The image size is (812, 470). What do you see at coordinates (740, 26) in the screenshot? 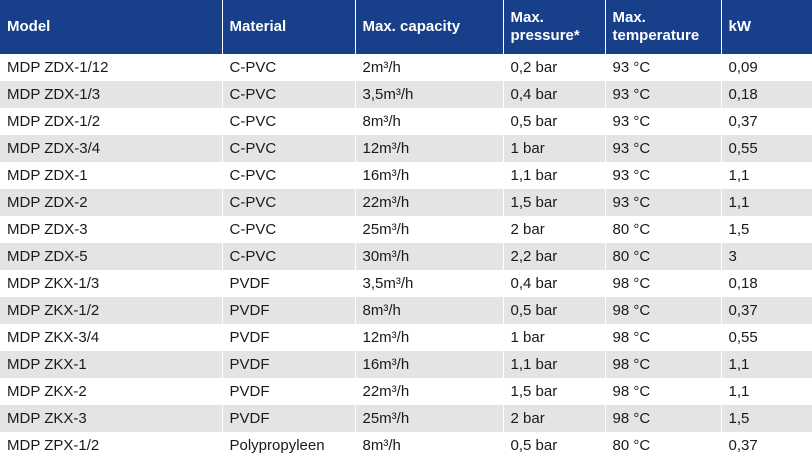
I see `header-kw-line-1: kW` at bounding box center [740, 26].